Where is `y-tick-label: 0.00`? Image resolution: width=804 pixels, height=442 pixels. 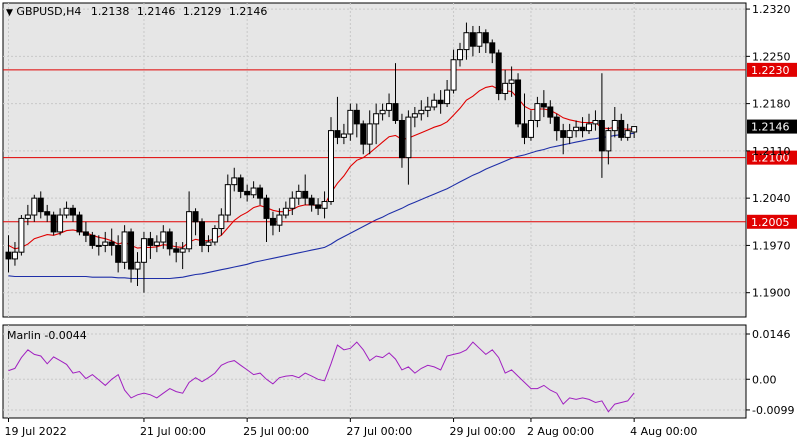 y-tick-label: 0.00 is located at coordinates (764, 379).